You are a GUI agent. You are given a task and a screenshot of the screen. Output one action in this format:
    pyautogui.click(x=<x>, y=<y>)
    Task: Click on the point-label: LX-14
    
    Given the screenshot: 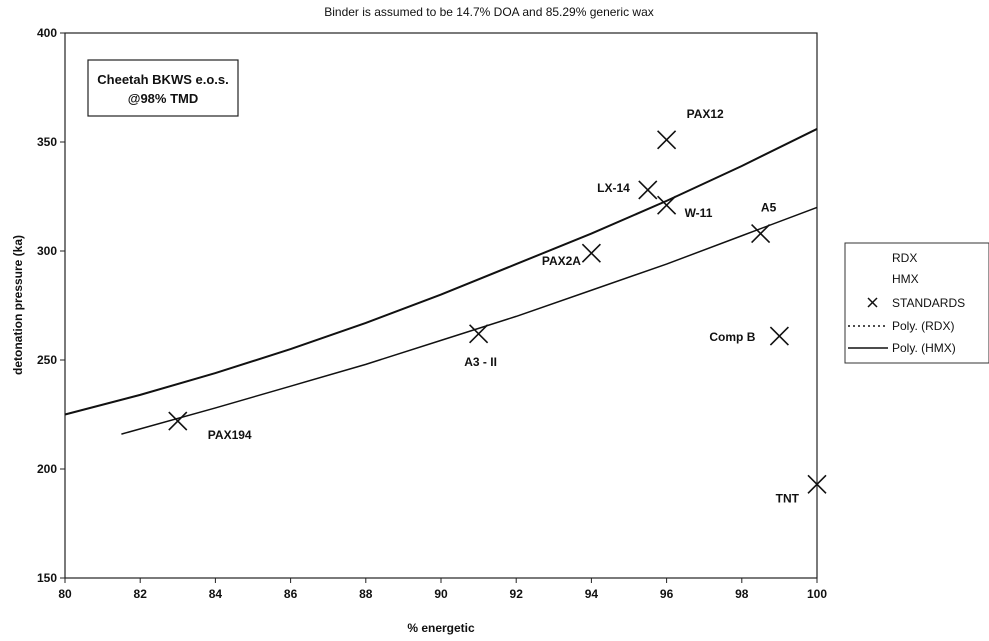 What is the action you would take?
    pyautogui.click(x=613, y=188)
    